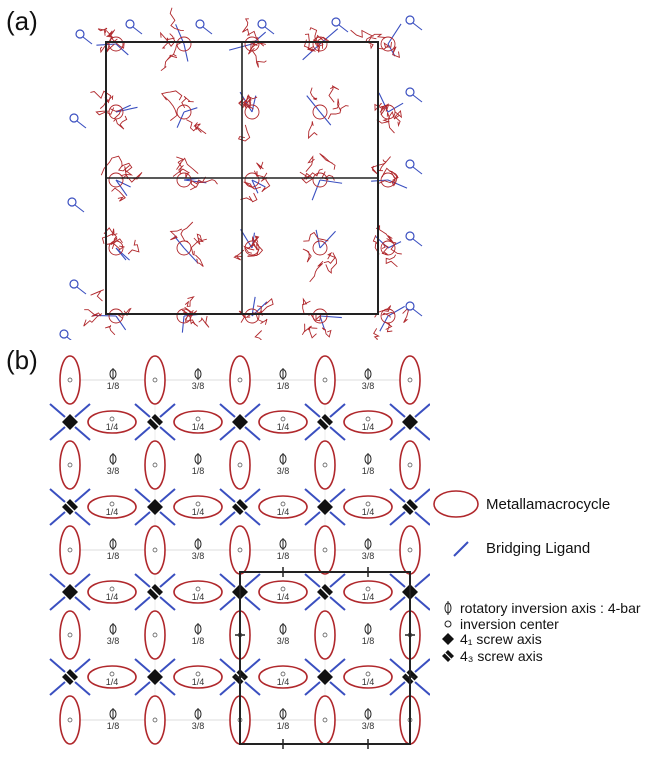 The height and width of the screenshot is (759, 653). I want to click on legend-screw-43-label: 4₃ screw axis, so click(501, 656).